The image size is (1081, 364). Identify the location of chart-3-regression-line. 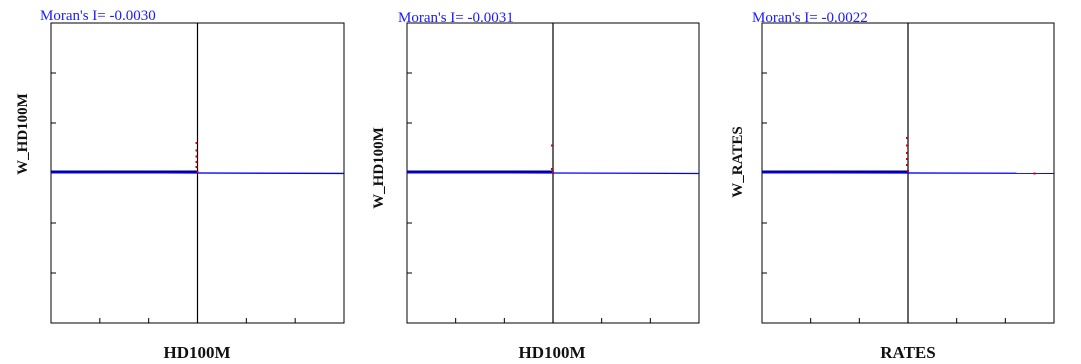
(908, 173).